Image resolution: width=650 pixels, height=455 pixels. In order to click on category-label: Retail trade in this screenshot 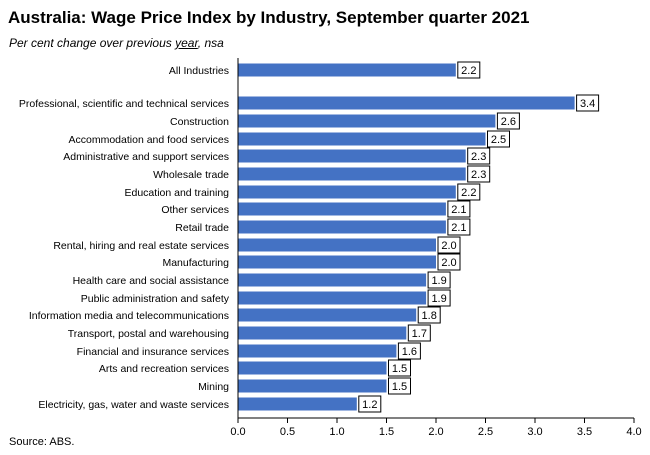, I will do `click(202, 228)`.